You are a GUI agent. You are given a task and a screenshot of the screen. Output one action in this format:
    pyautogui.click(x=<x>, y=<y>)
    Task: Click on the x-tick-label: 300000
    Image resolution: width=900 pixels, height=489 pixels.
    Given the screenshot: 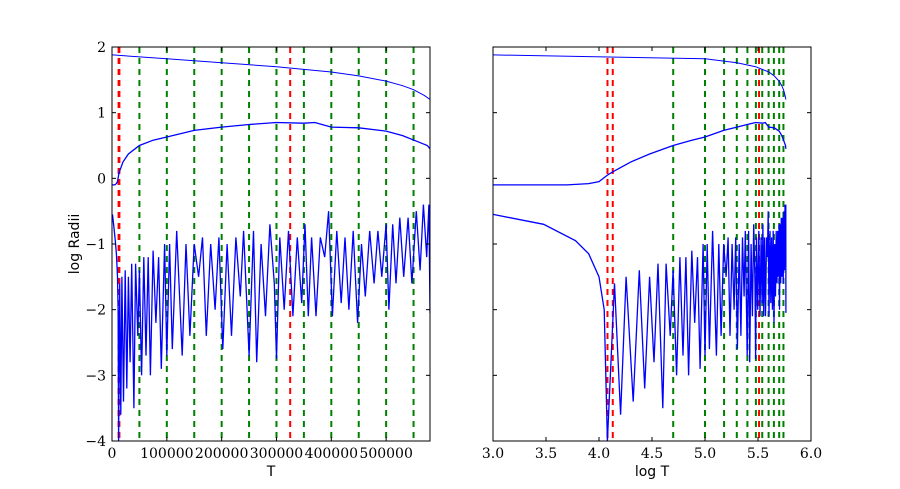 What is the action you would take?
    pyautogui.click(x=276, y=454)
    